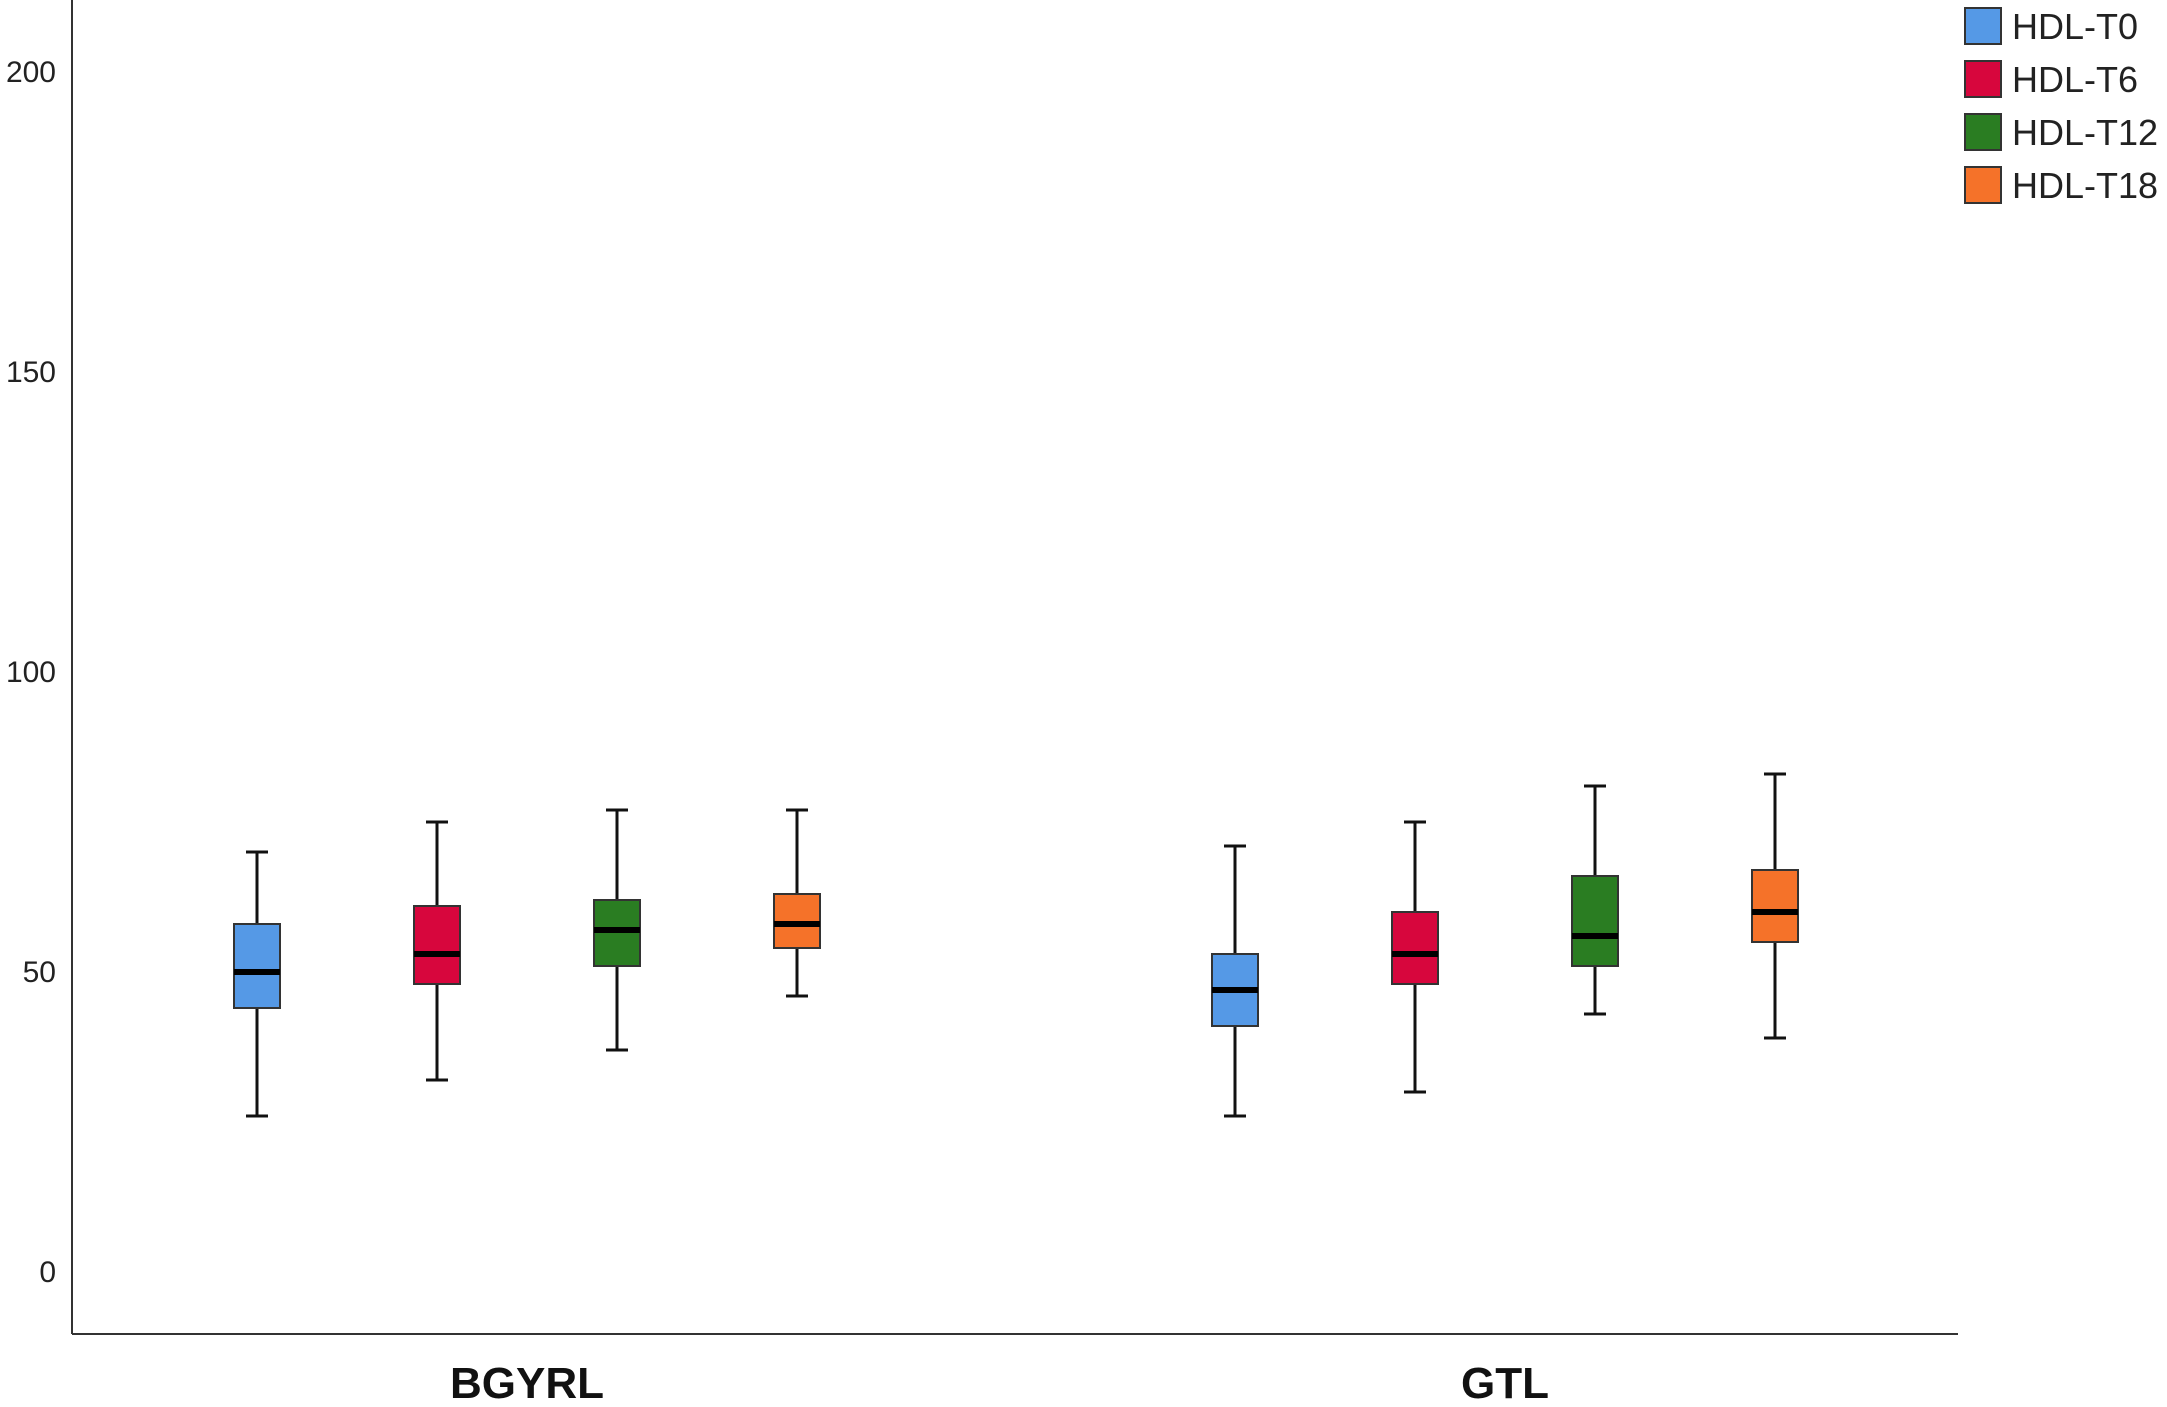 This screenshot has width=2167, height=1407. Describe the element at coordinates (39, 972) in the screenshot. I see `y-tick-label: 50` at that location.